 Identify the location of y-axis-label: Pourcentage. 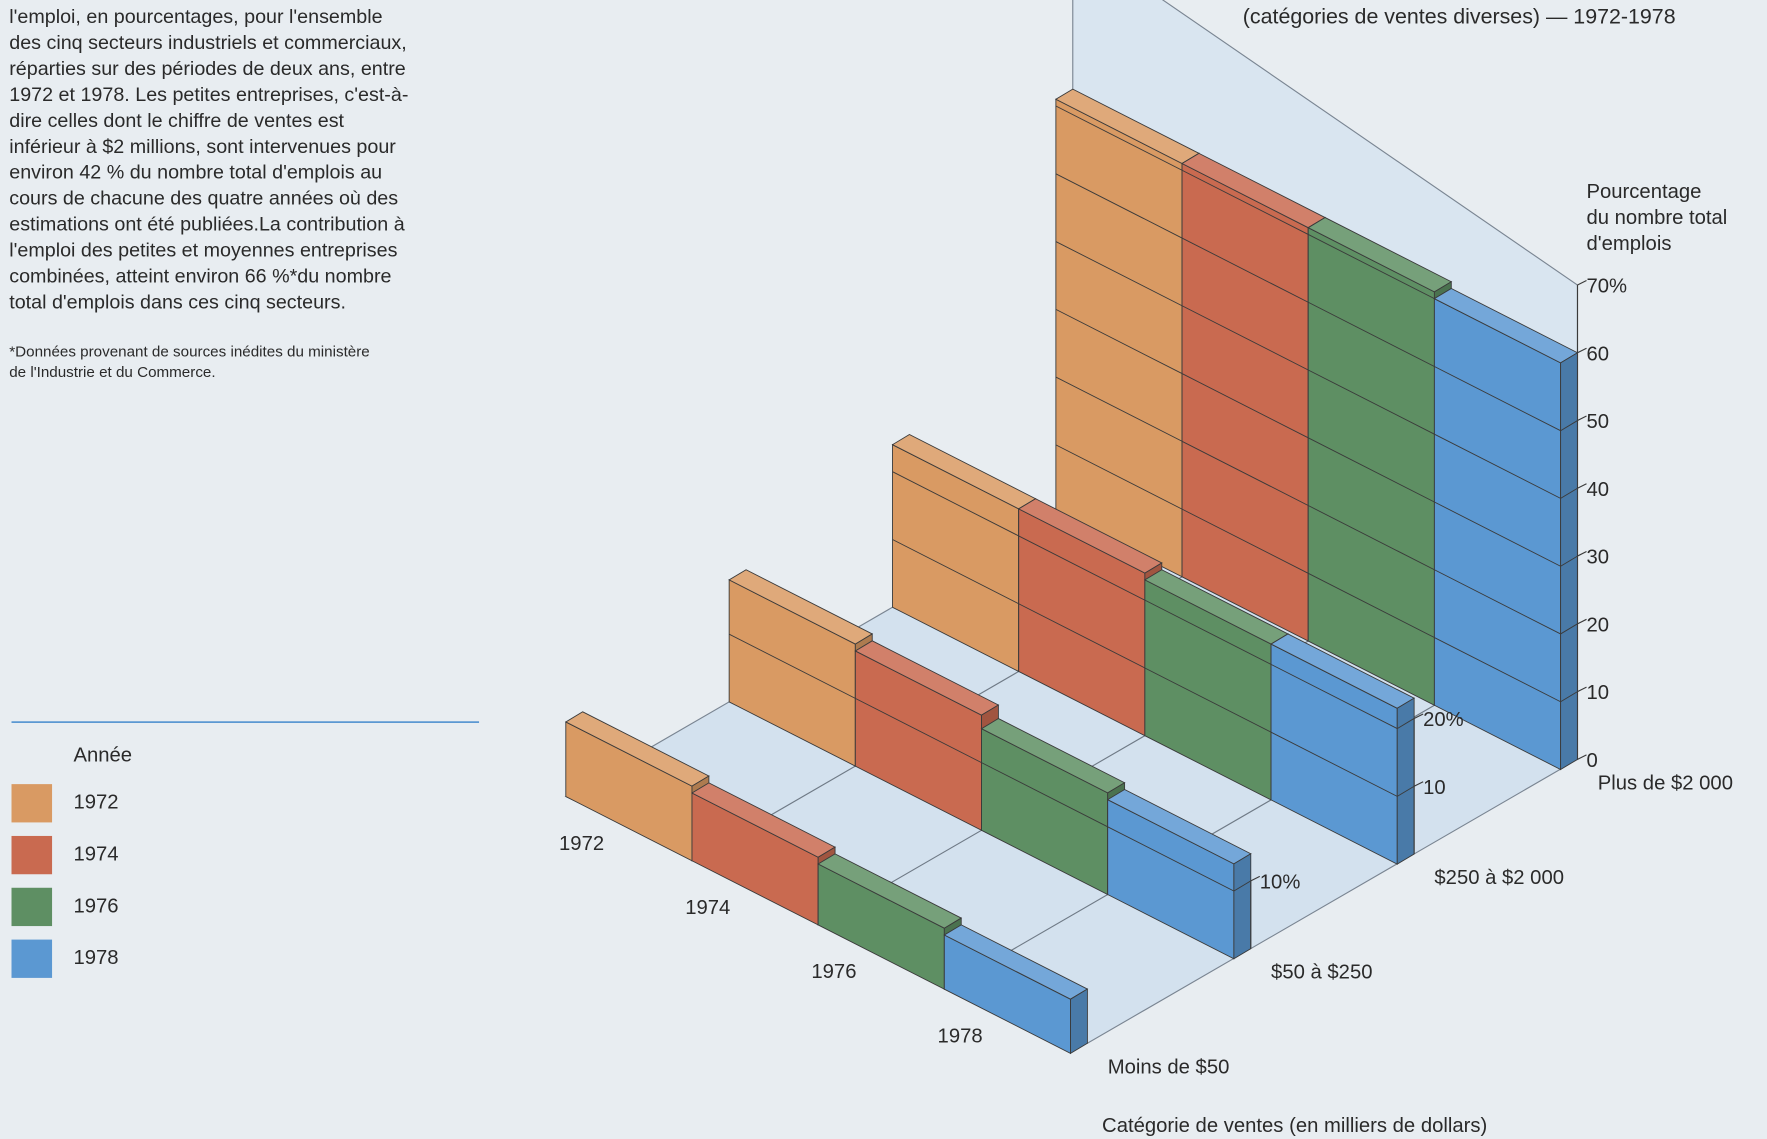
(1644, 192).